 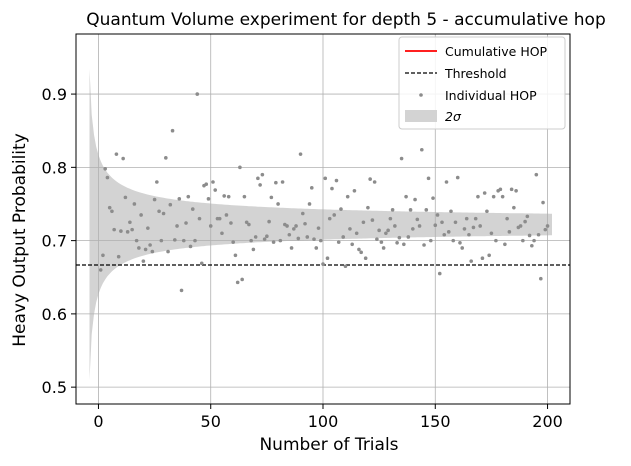 I want to click on y-tick-label: 0.7, so click(x=54, y=241).